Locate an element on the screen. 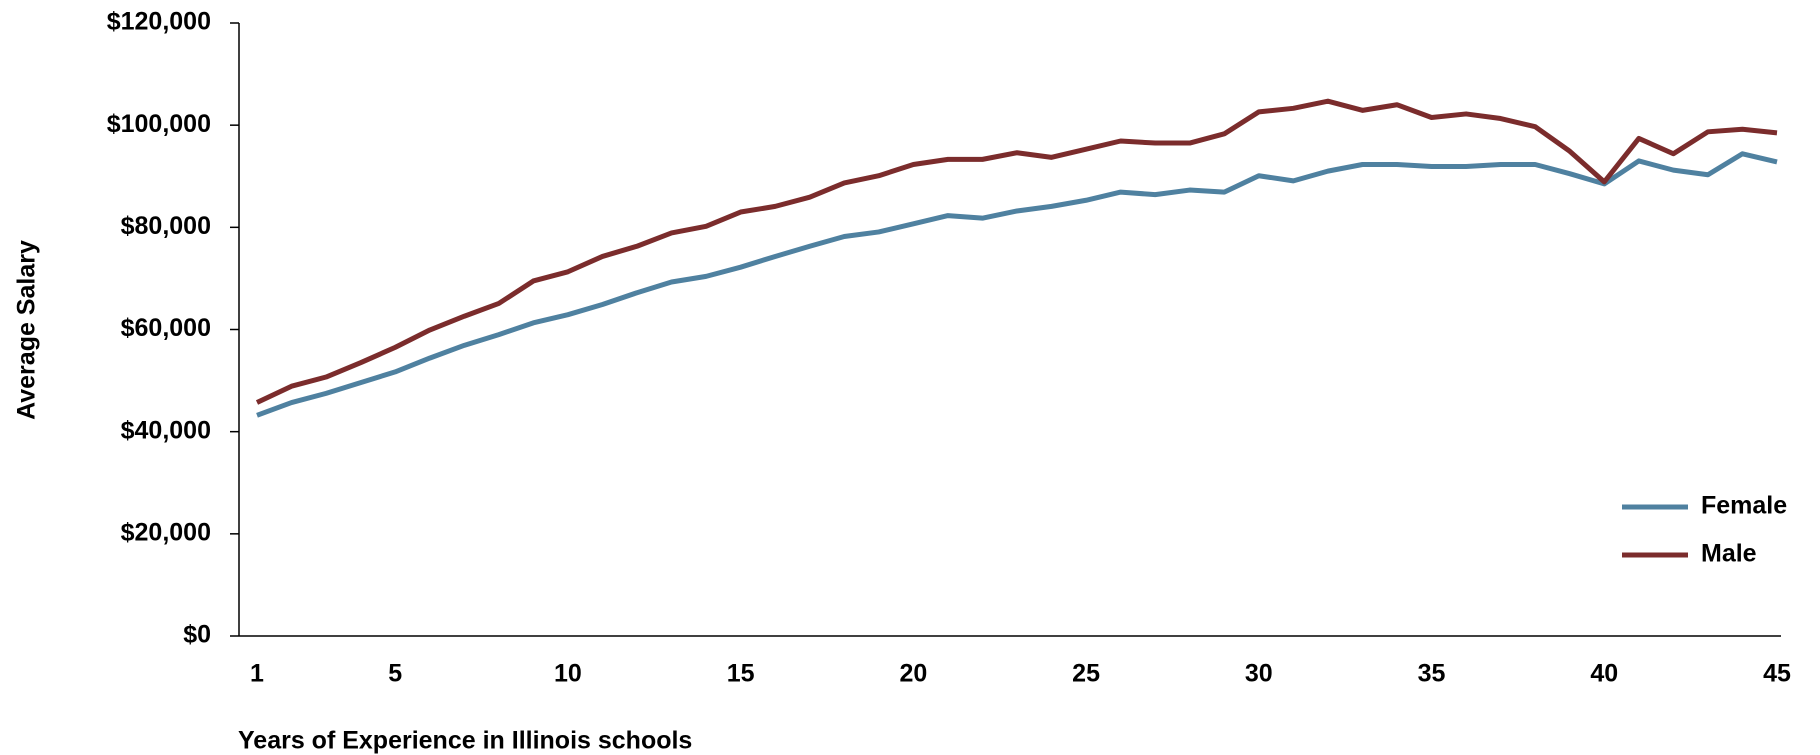 The height and width of the screenshot is (755, 1820). x-tick-label: 35 is located at coordinates (1432, 674).